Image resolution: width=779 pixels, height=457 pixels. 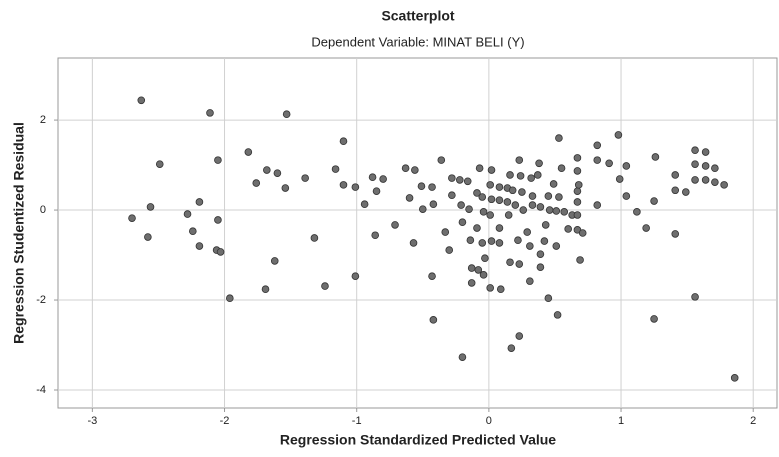 What do you see at coordinates (417, 16) in the screenshot?
I see `chart-title: Scatterplot` at bounding box center [417, 16].